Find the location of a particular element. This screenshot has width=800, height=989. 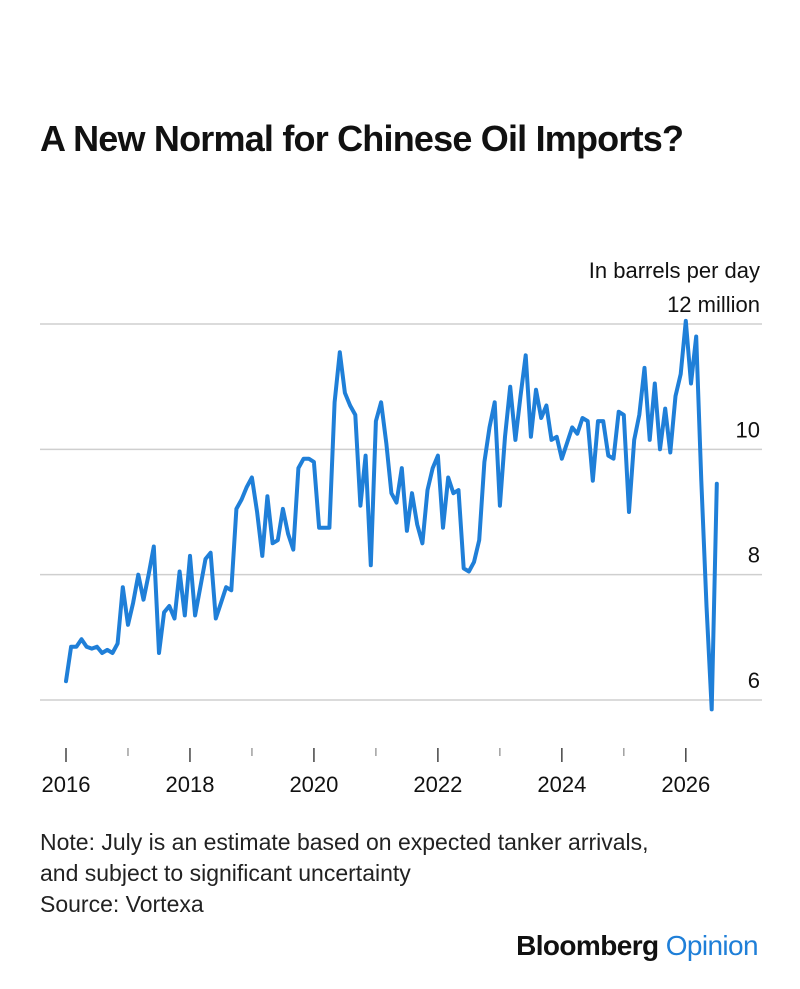

chart-title: A New Normal for Chinese Oil Imports? is located at coordinates (362, 138).